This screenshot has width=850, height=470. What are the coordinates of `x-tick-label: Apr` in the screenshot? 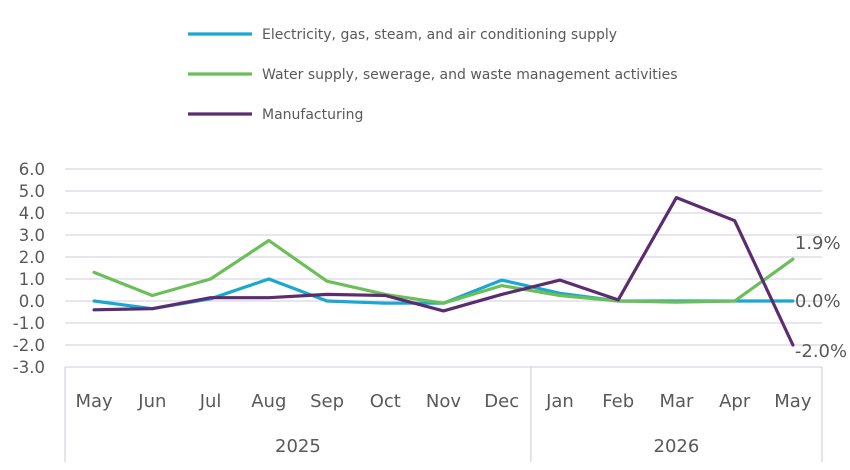 It's located at (735, 401).